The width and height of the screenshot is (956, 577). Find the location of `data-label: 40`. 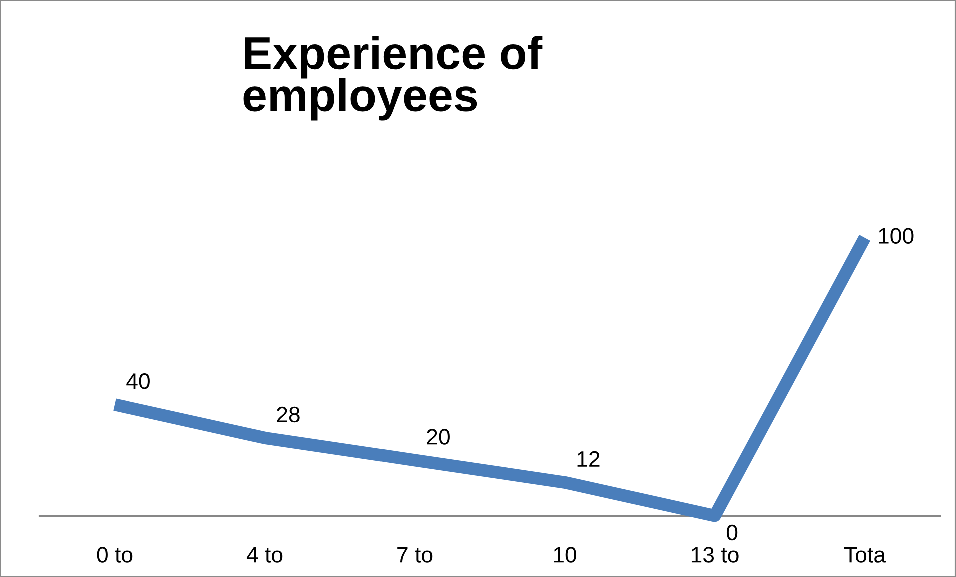

data-label: 40 is located at coordinates (138, 382).